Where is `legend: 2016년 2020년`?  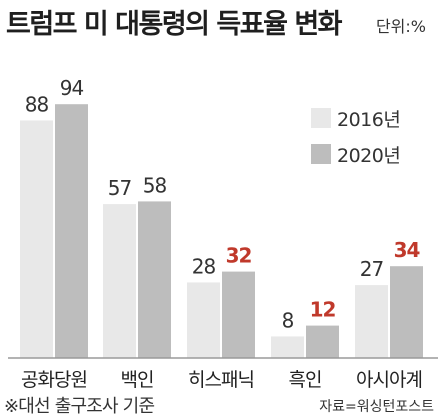
legend: 2016년 2020년 is located at coordinates (356, 143).